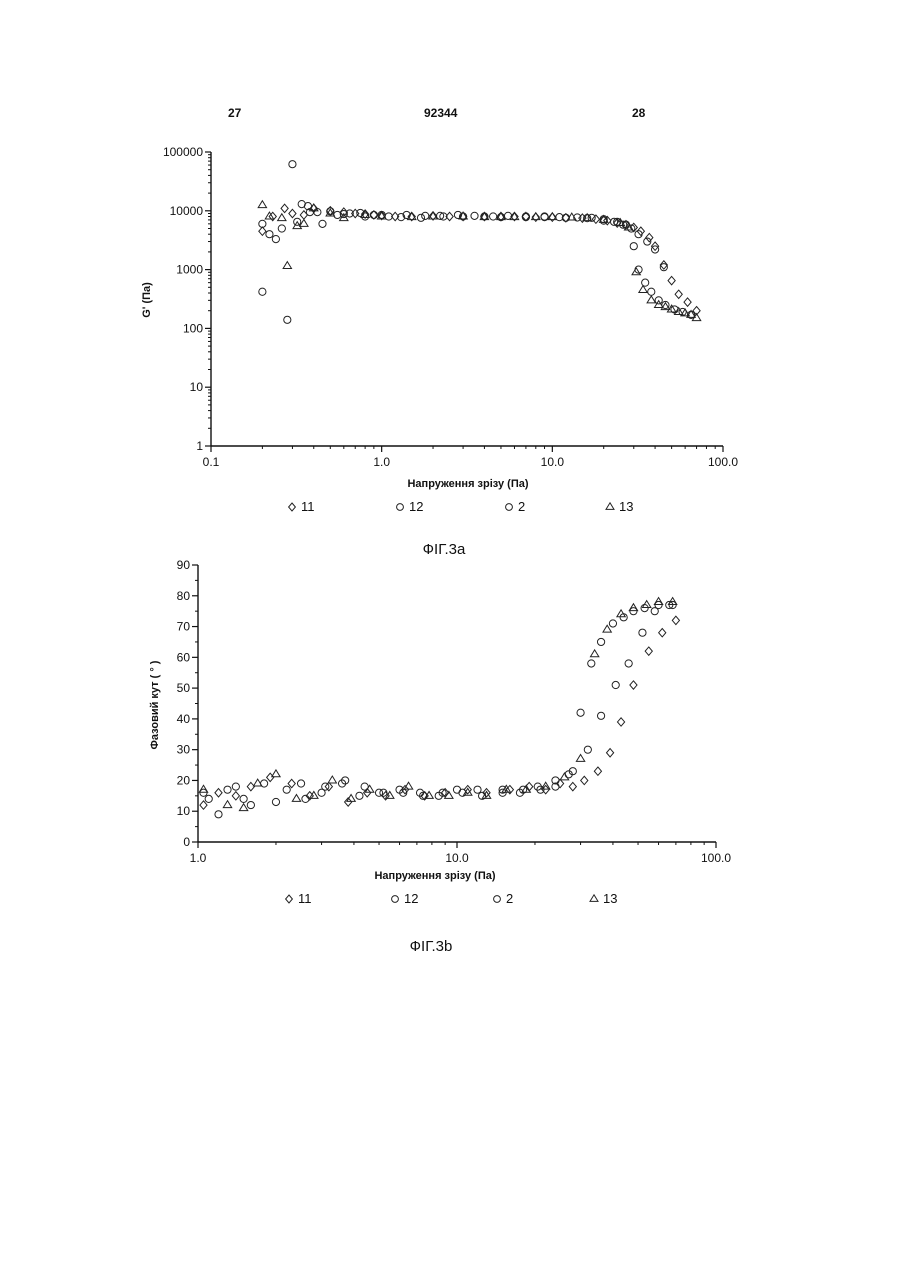 The image size is (901, 1273). Describe the element at coordinates (183, 152) in the screenshot. I see `y-tick-label: 100000` at that location.